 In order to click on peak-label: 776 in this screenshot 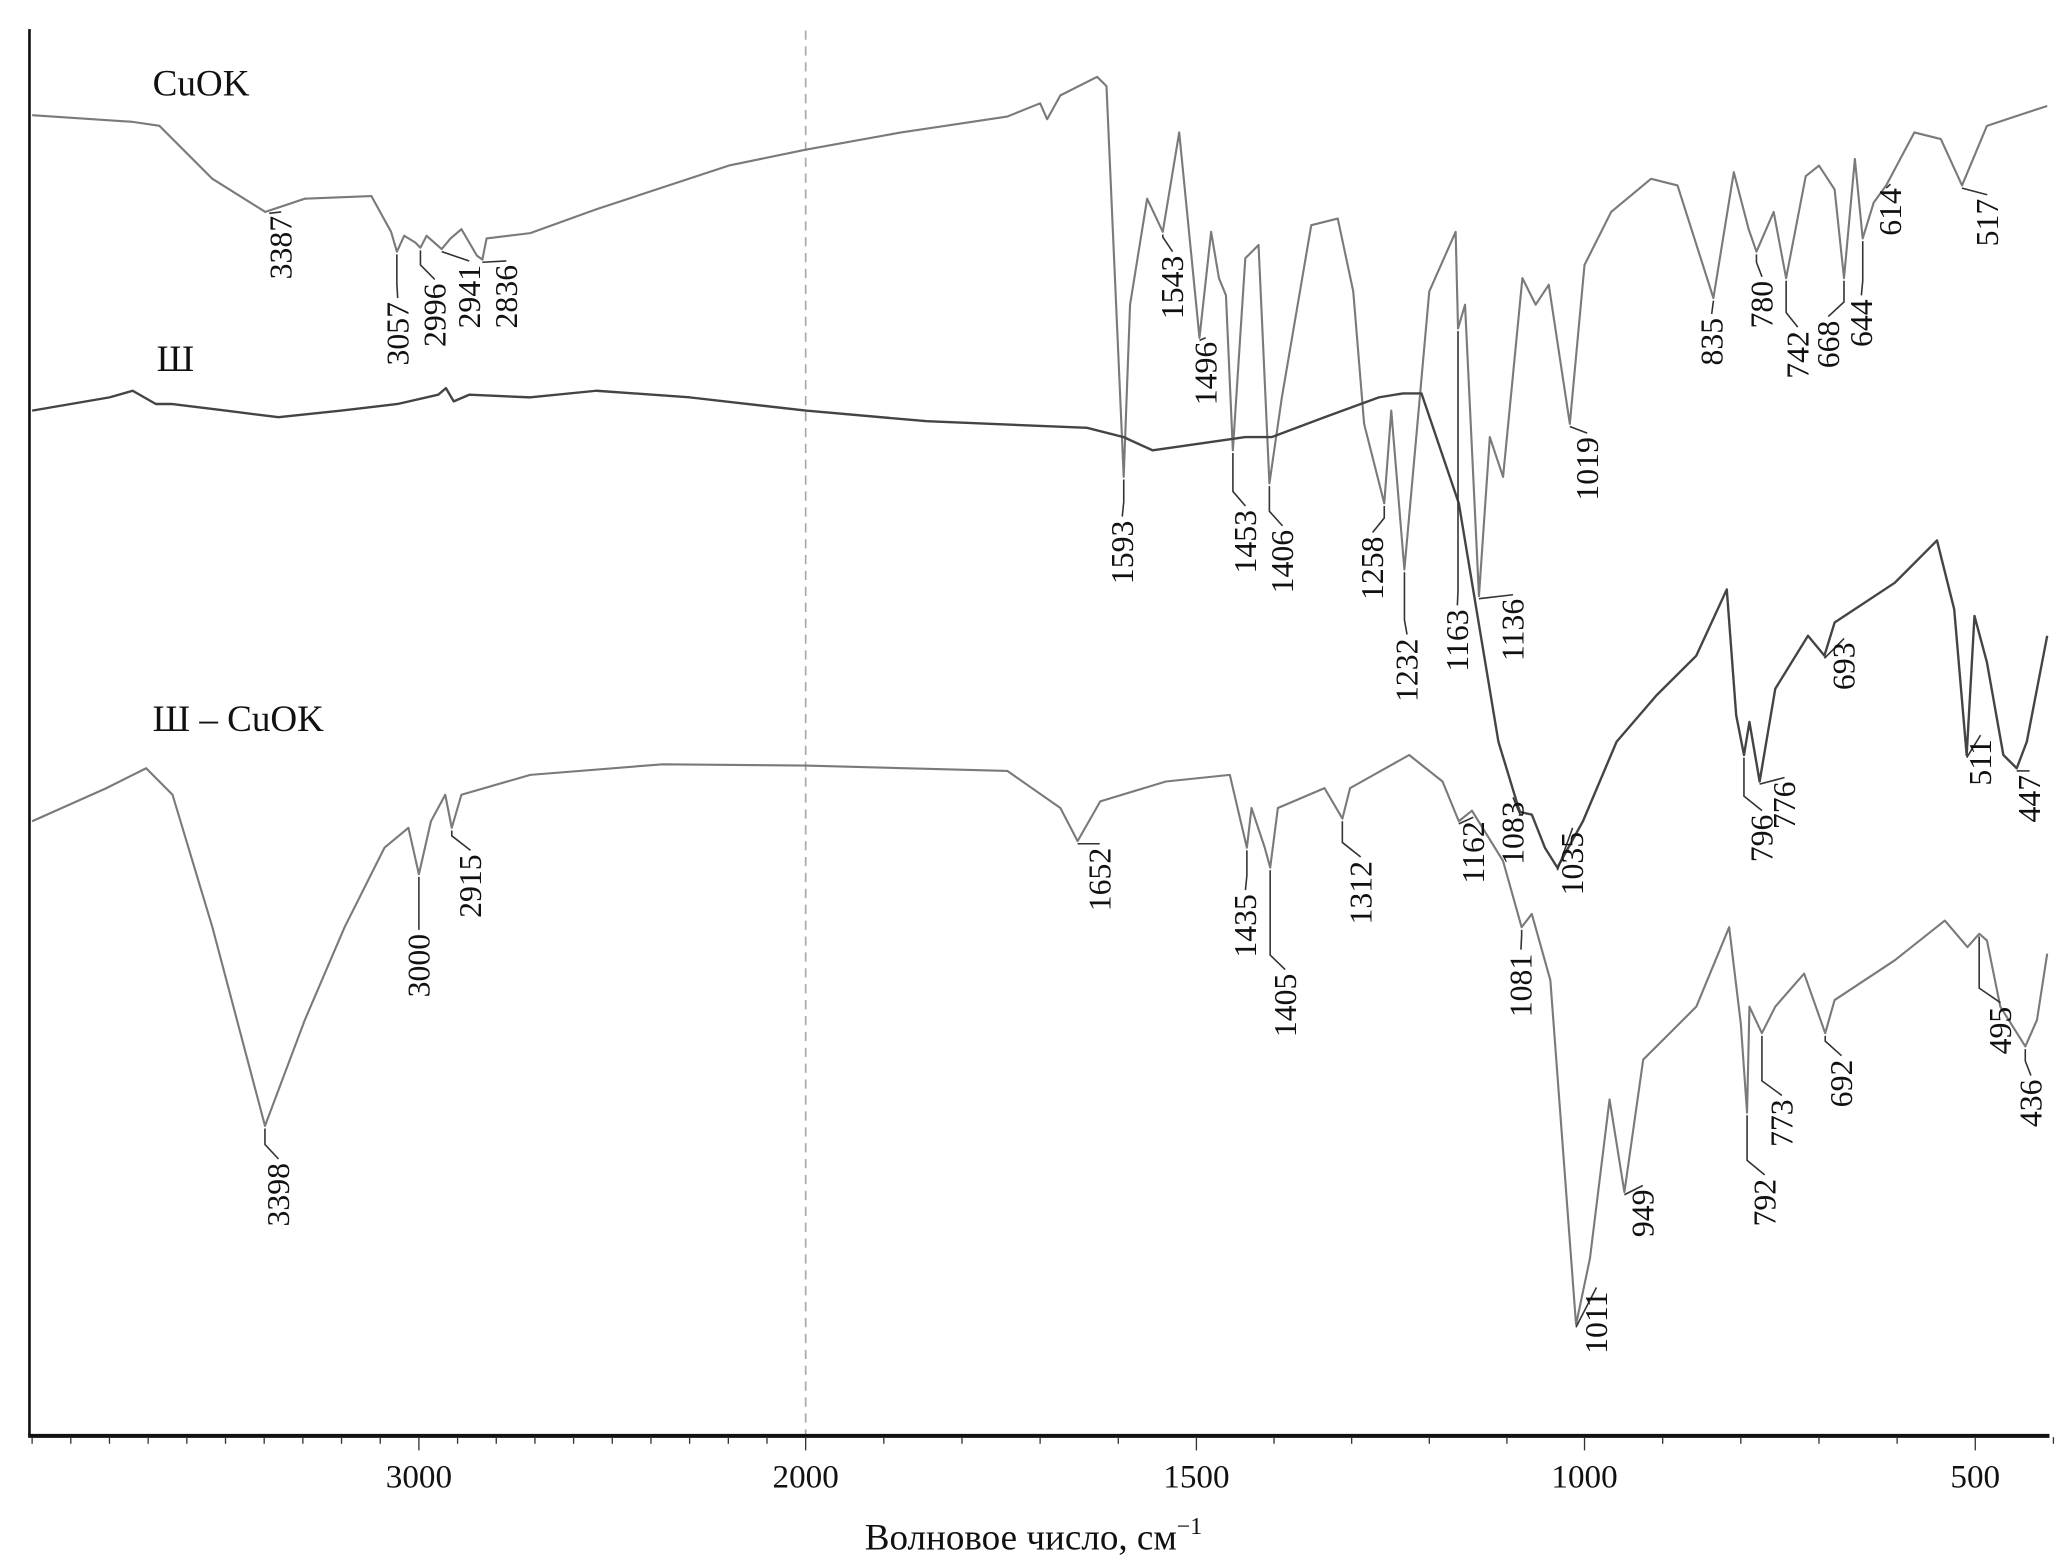, I will do `click(1784, 806)`.